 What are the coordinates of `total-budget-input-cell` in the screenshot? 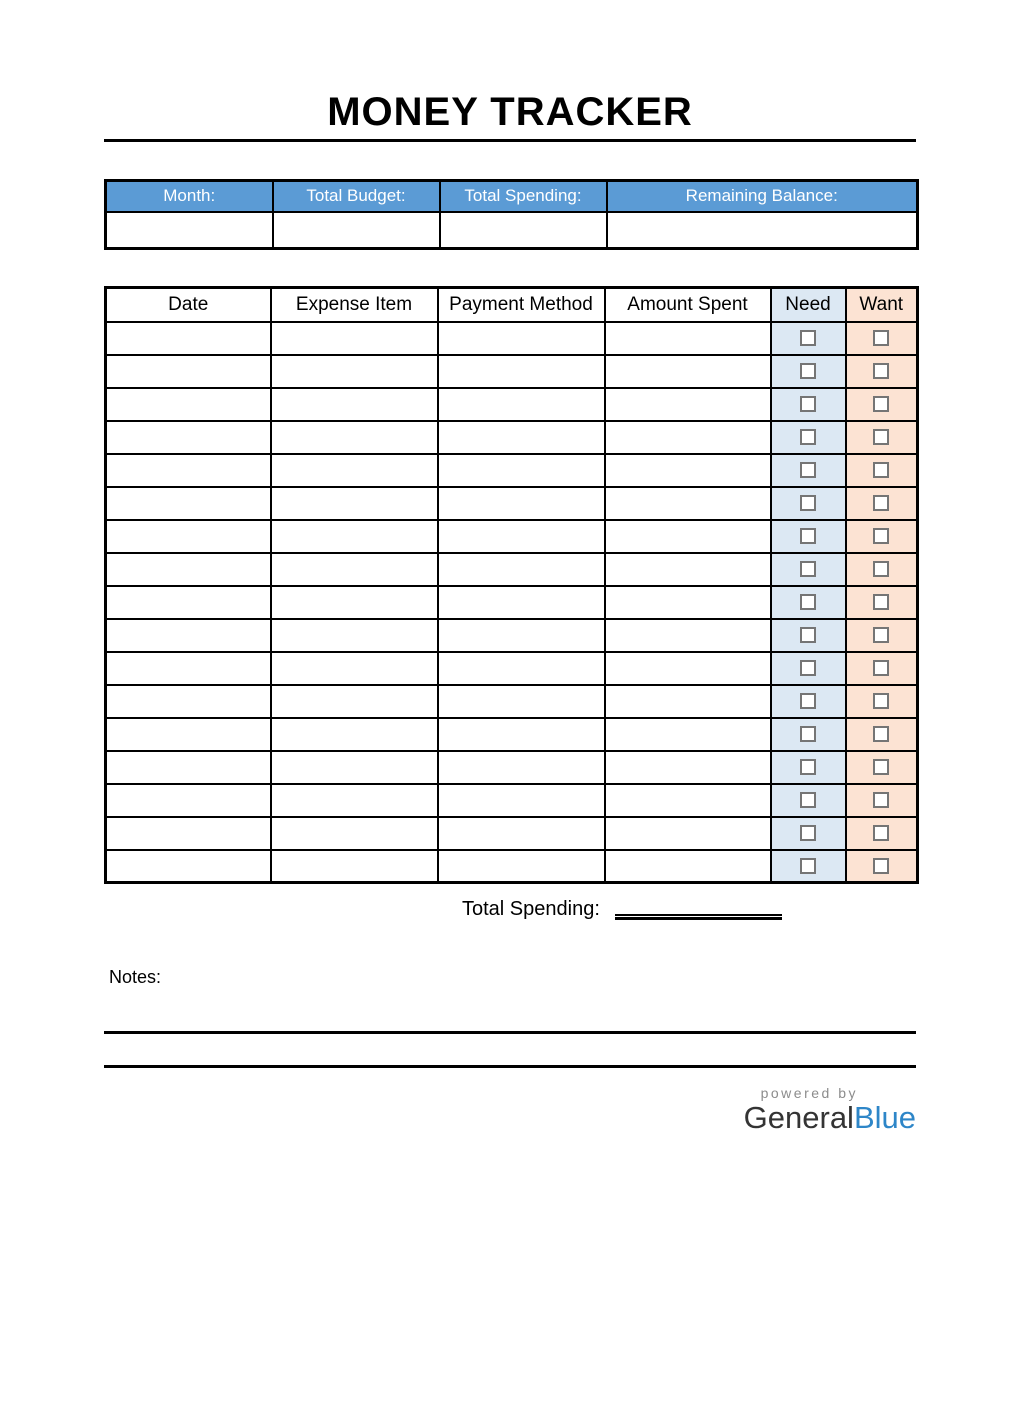 It's located at (356, 230).